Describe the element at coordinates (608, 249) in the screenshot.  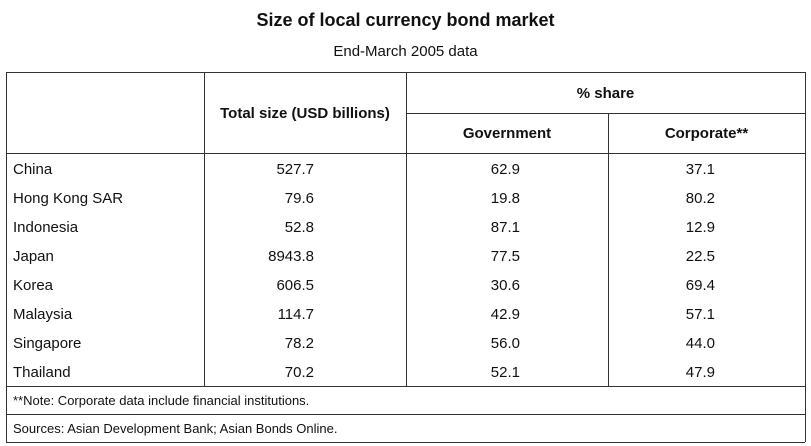
I see `share-divider` at that location.